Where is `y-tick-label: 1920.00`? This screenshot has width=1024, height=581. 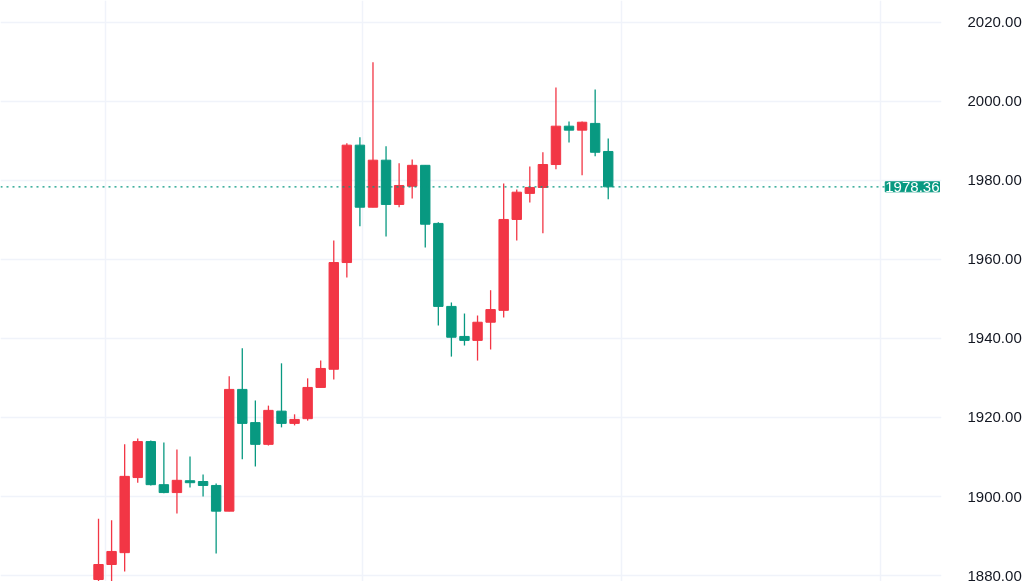 y-tick-label: 1920.00 is located at coordinates (994, 417).